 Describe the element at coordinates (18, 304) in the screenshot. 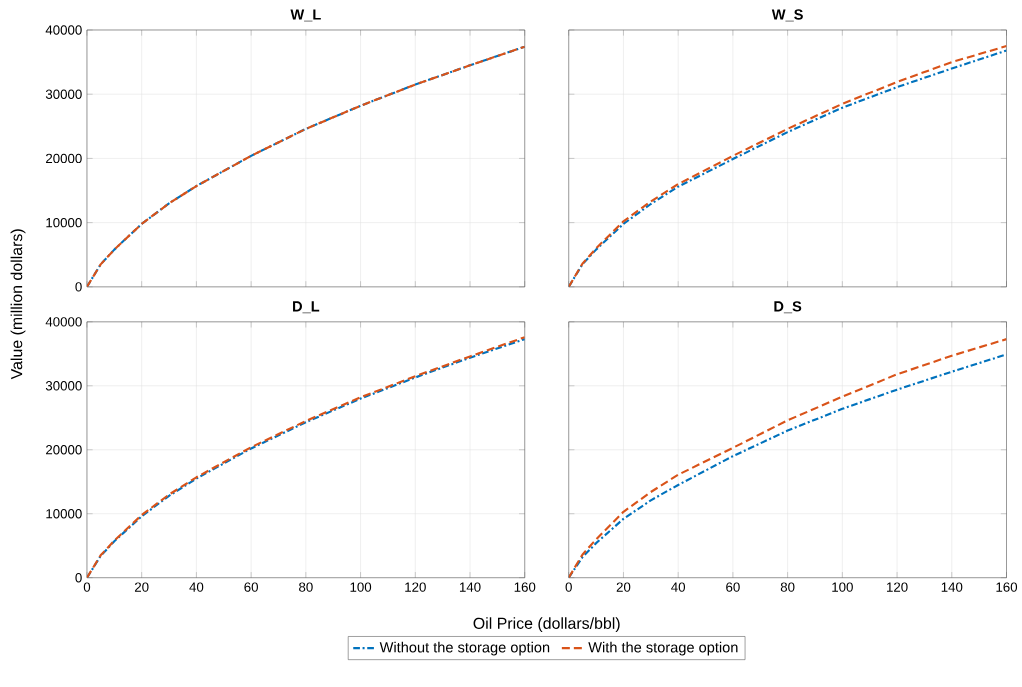

I see `y-axis-title: Value (million dollars)` at that location.